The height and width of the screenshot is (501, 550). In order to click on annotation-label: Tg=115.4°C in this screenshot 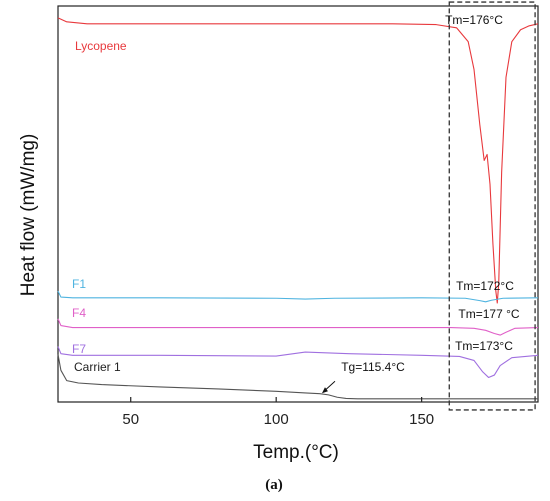, I will do `click(373, 367)`.